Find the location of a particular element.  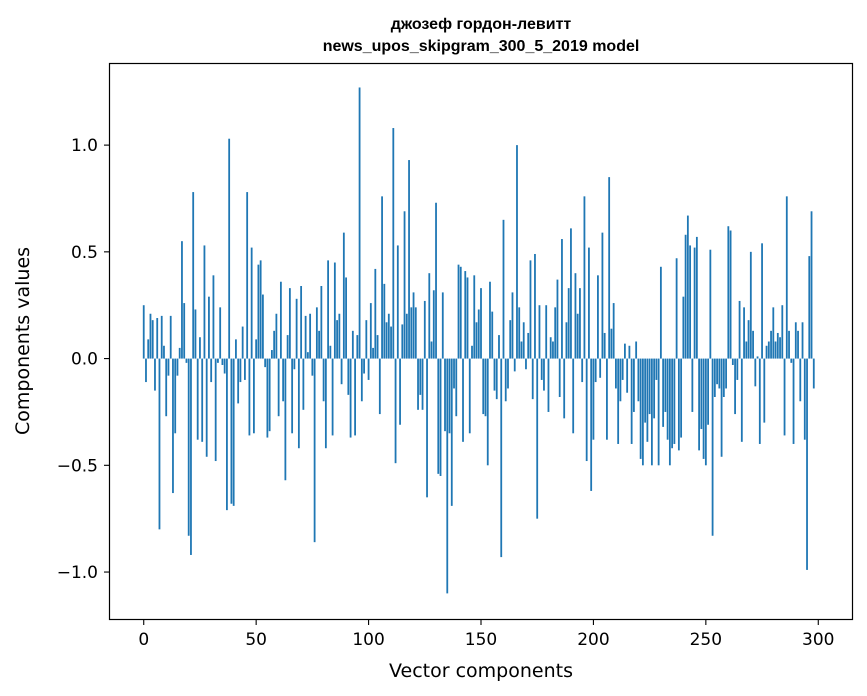

y-tick-label: 0.0 is located at coordinates (84, 360).